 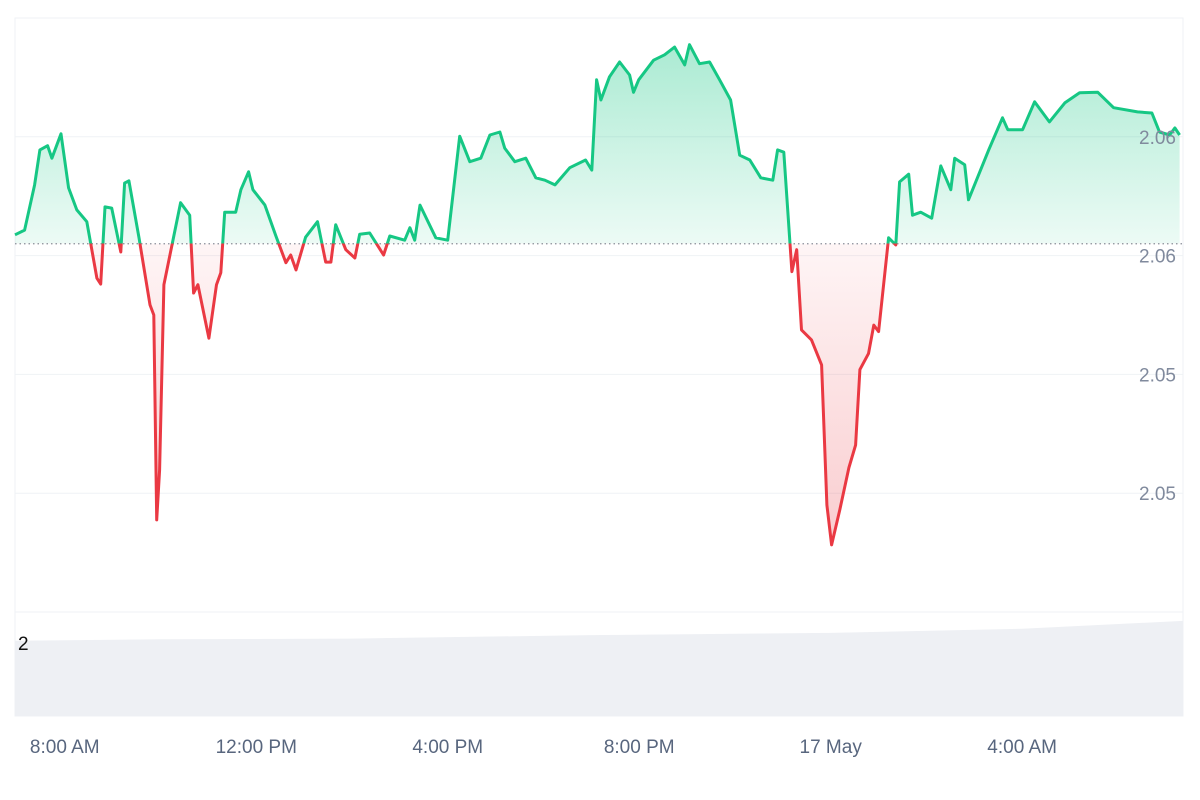 I want to click on volume-tick-label: 2, so click(x=23, y=644).